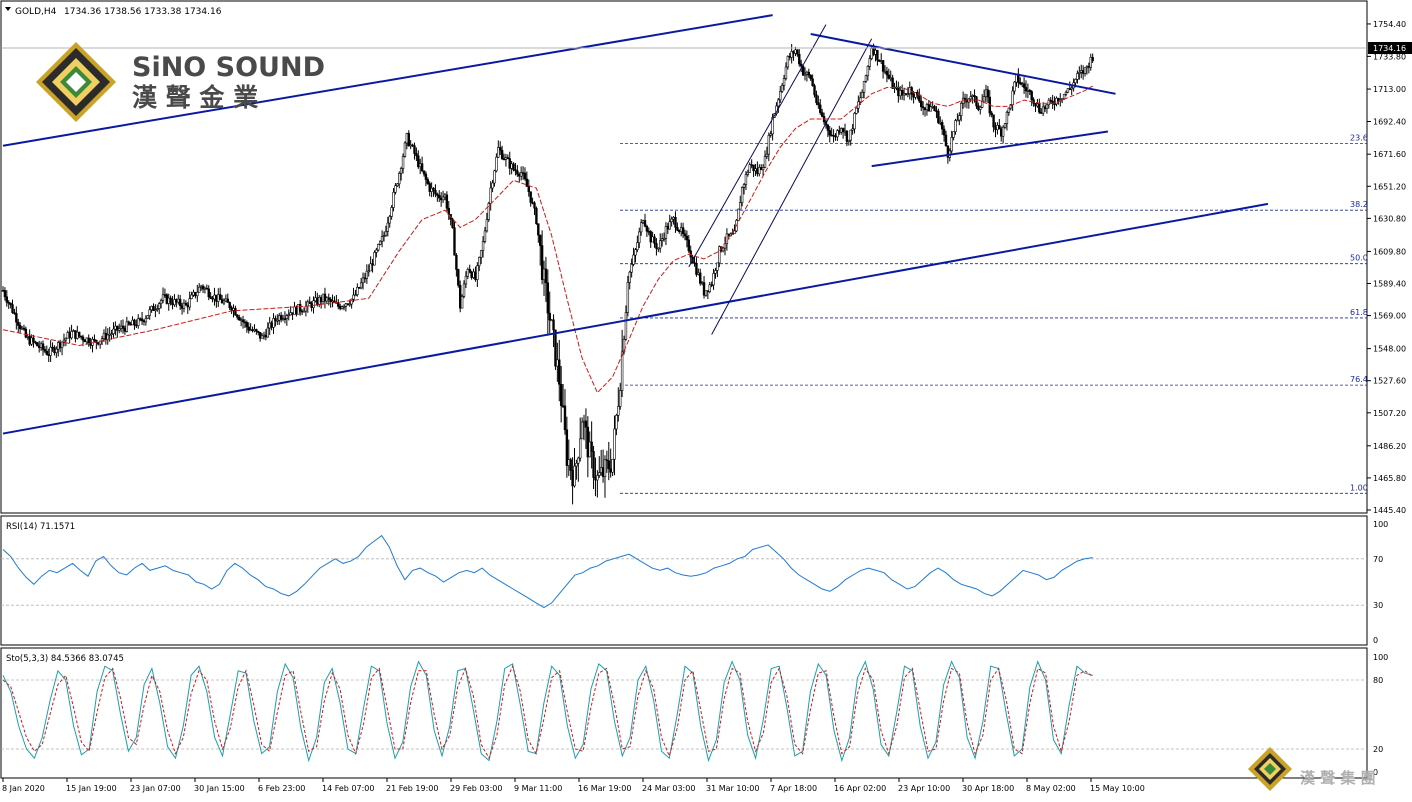 The image size is (1412, 802). Describe the element at coordinates (963, 64) in the screenshot. I see `trend-line-triangle-upper` at that location.